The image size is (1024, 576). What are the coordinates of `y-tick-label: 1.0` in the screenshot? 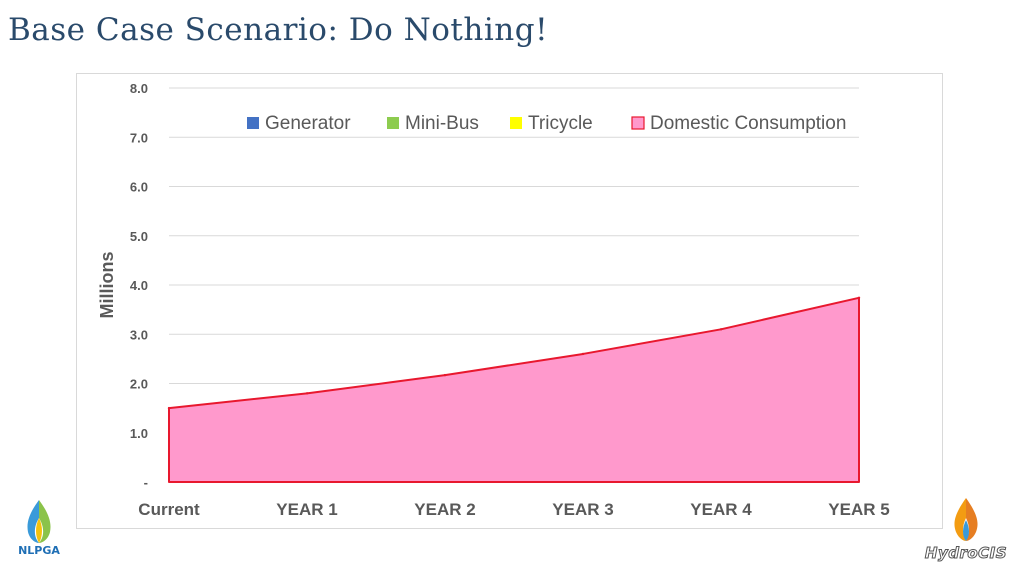 It's located at (139, 433).